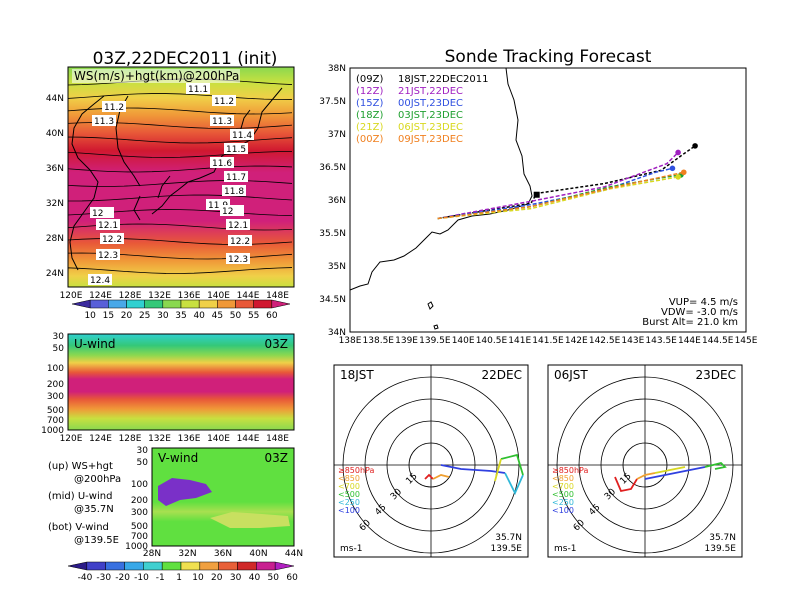 The height and width of the screenshot is (616, 792). I want to click on lon-tick-label: 124E, so click(100, 439).